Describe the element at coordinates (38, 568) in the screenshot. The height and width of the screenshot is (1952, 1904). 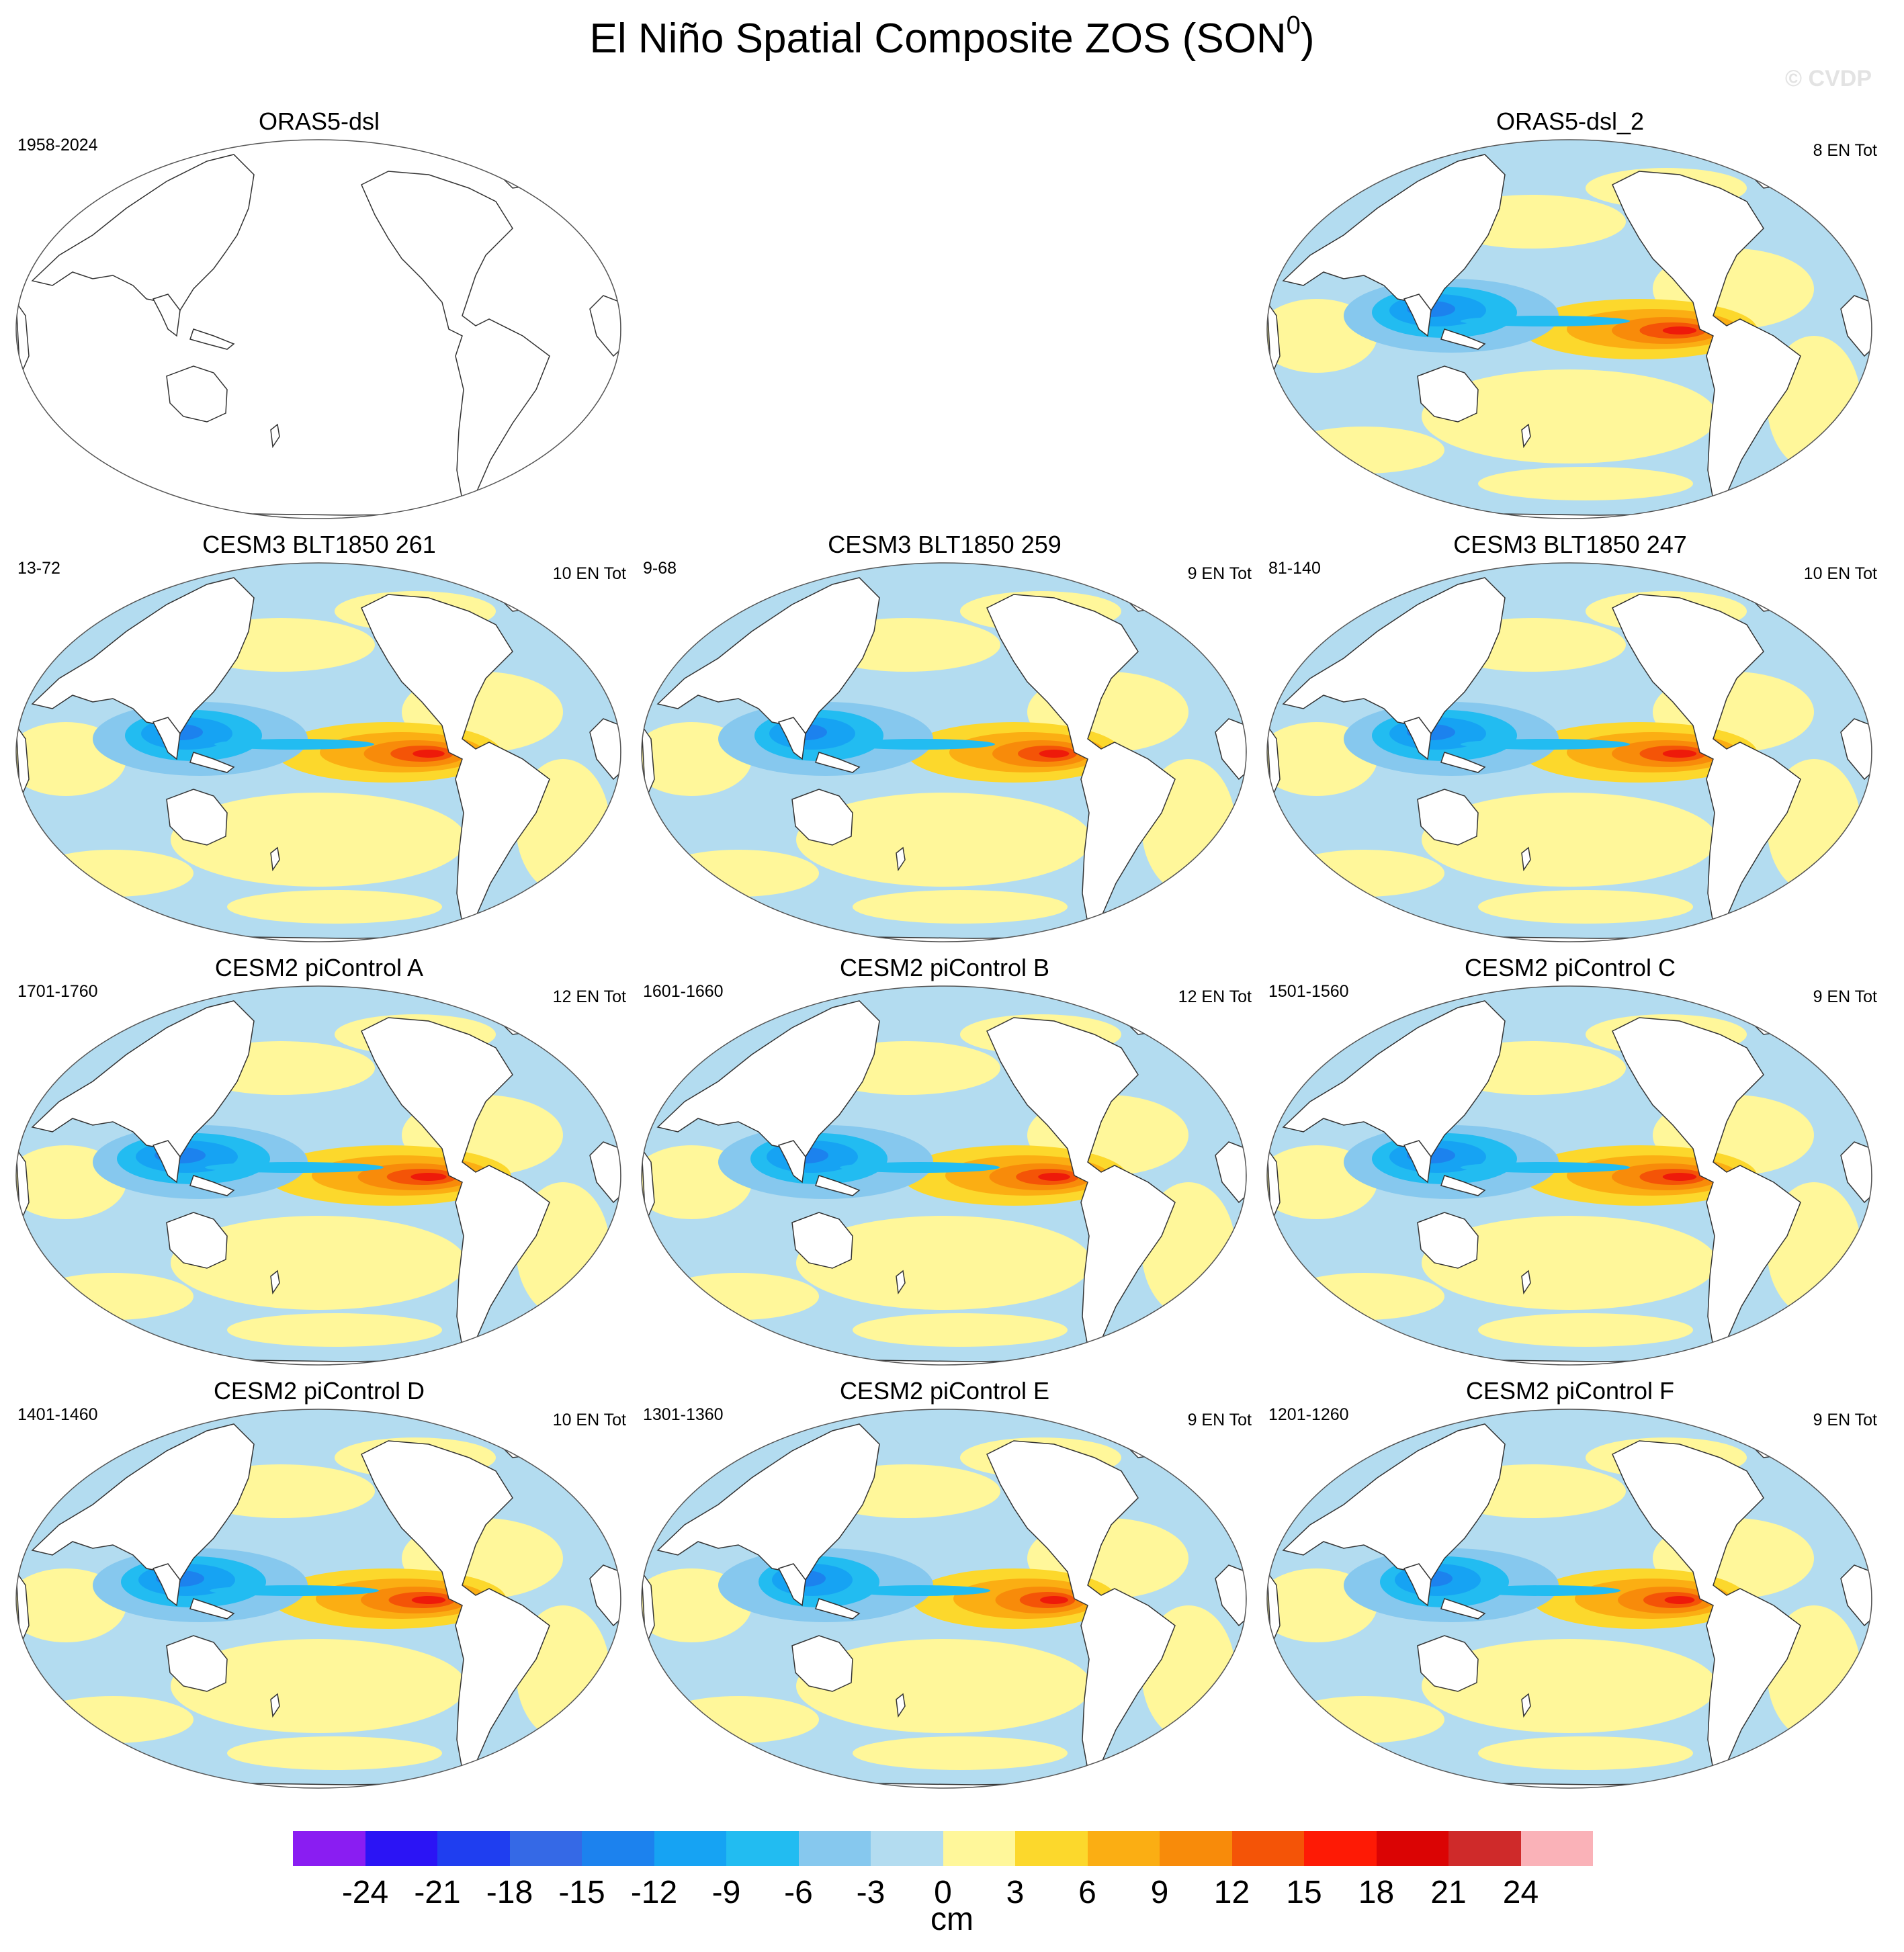
I see `panel-years: 13-72` at that location.